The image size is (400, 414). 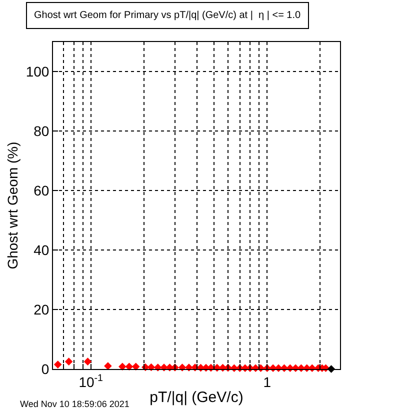 I want to click on y-tick-label: 80, so click(x=42, y=131).